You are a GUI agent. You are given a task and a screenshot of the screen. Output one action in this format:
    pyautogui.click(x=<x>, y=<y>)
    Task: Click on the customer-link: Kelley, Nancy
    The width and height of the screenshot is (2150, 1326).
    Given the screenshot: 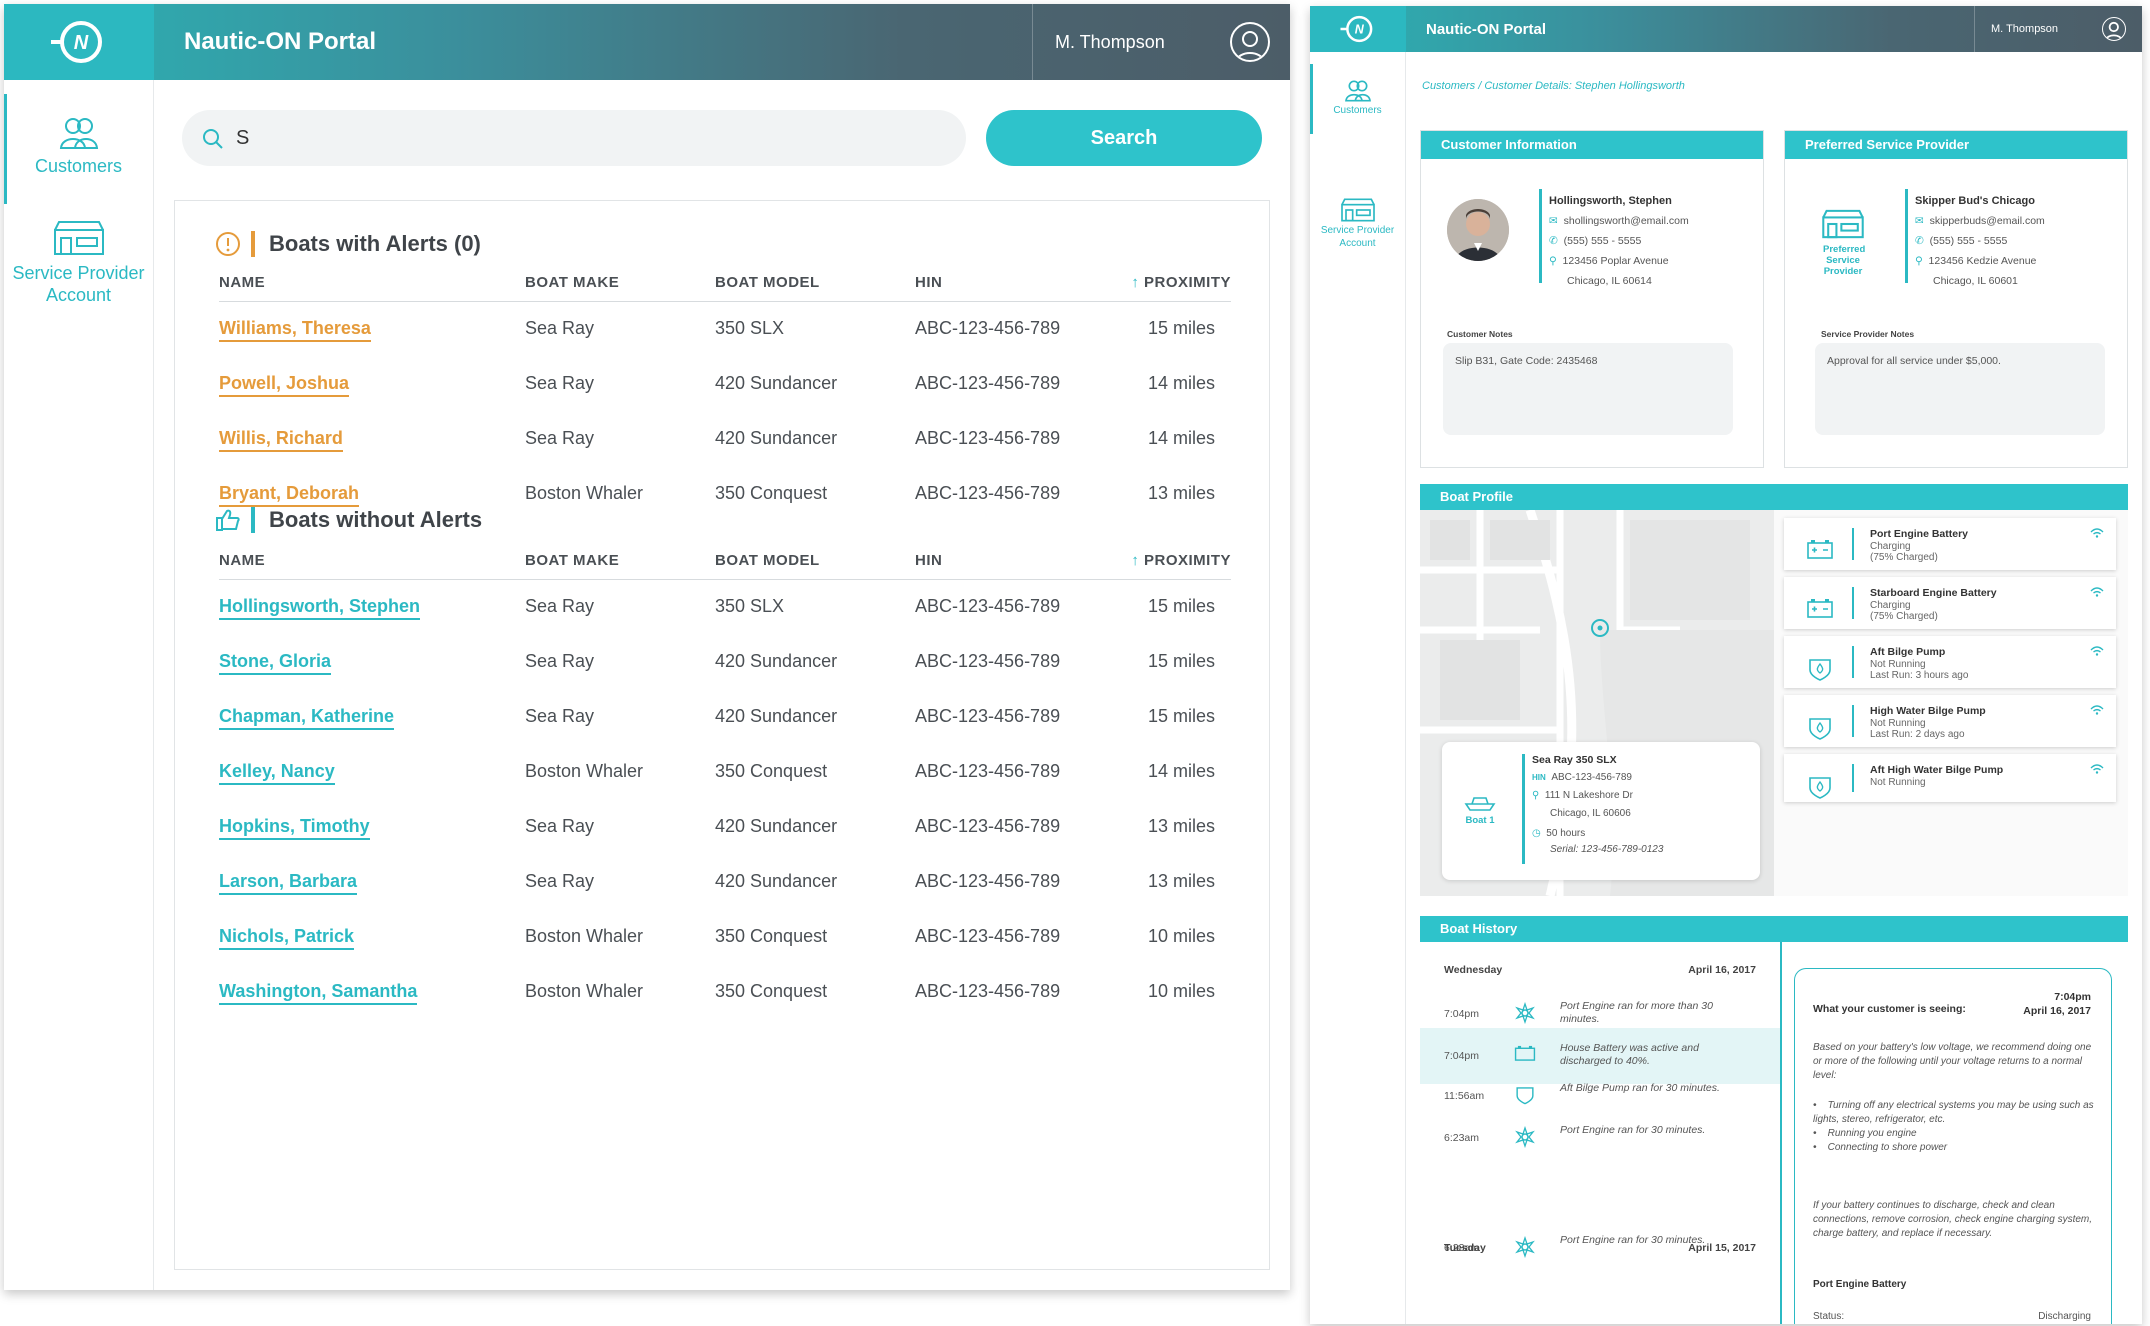 What is the action you would take?
    pyautogui.click(x=277, y=773)
    